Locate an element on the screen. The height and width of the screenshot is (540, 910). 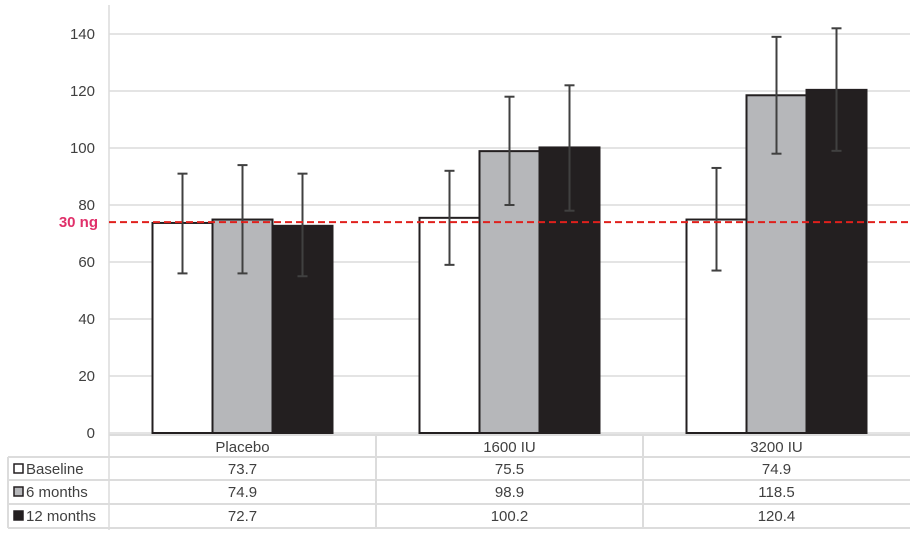
y-tick-label: 120 is located at coordinates (82, 91).